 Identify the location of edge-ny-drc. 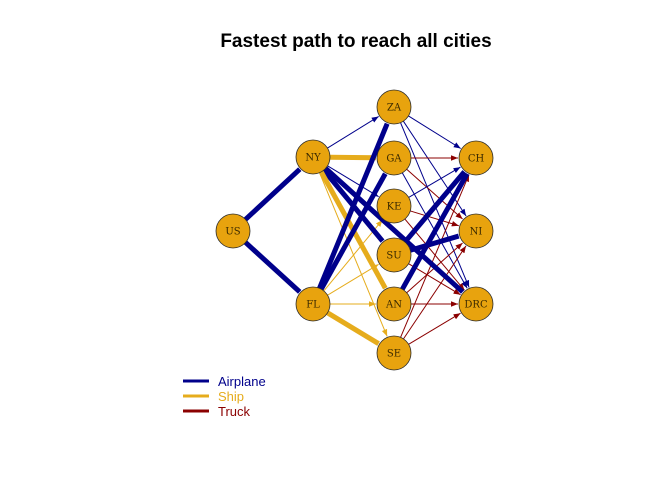
(394, 230).